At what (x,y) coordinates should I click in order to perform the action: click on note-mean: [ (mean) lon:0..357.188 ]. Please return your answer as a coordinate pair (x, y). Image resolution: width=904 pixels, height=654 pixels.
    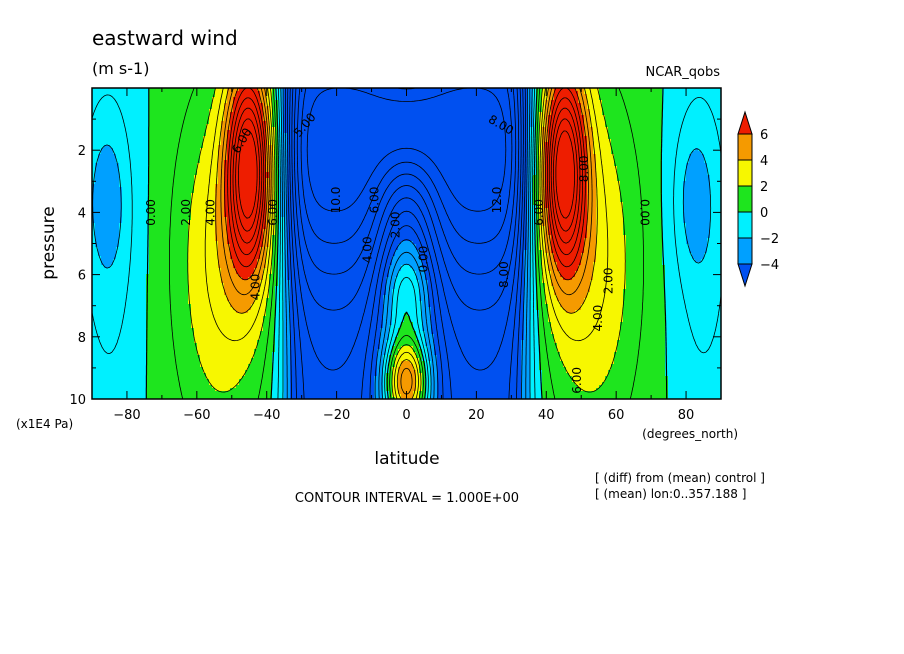
    Looking at the image, I should click on (670, 494).